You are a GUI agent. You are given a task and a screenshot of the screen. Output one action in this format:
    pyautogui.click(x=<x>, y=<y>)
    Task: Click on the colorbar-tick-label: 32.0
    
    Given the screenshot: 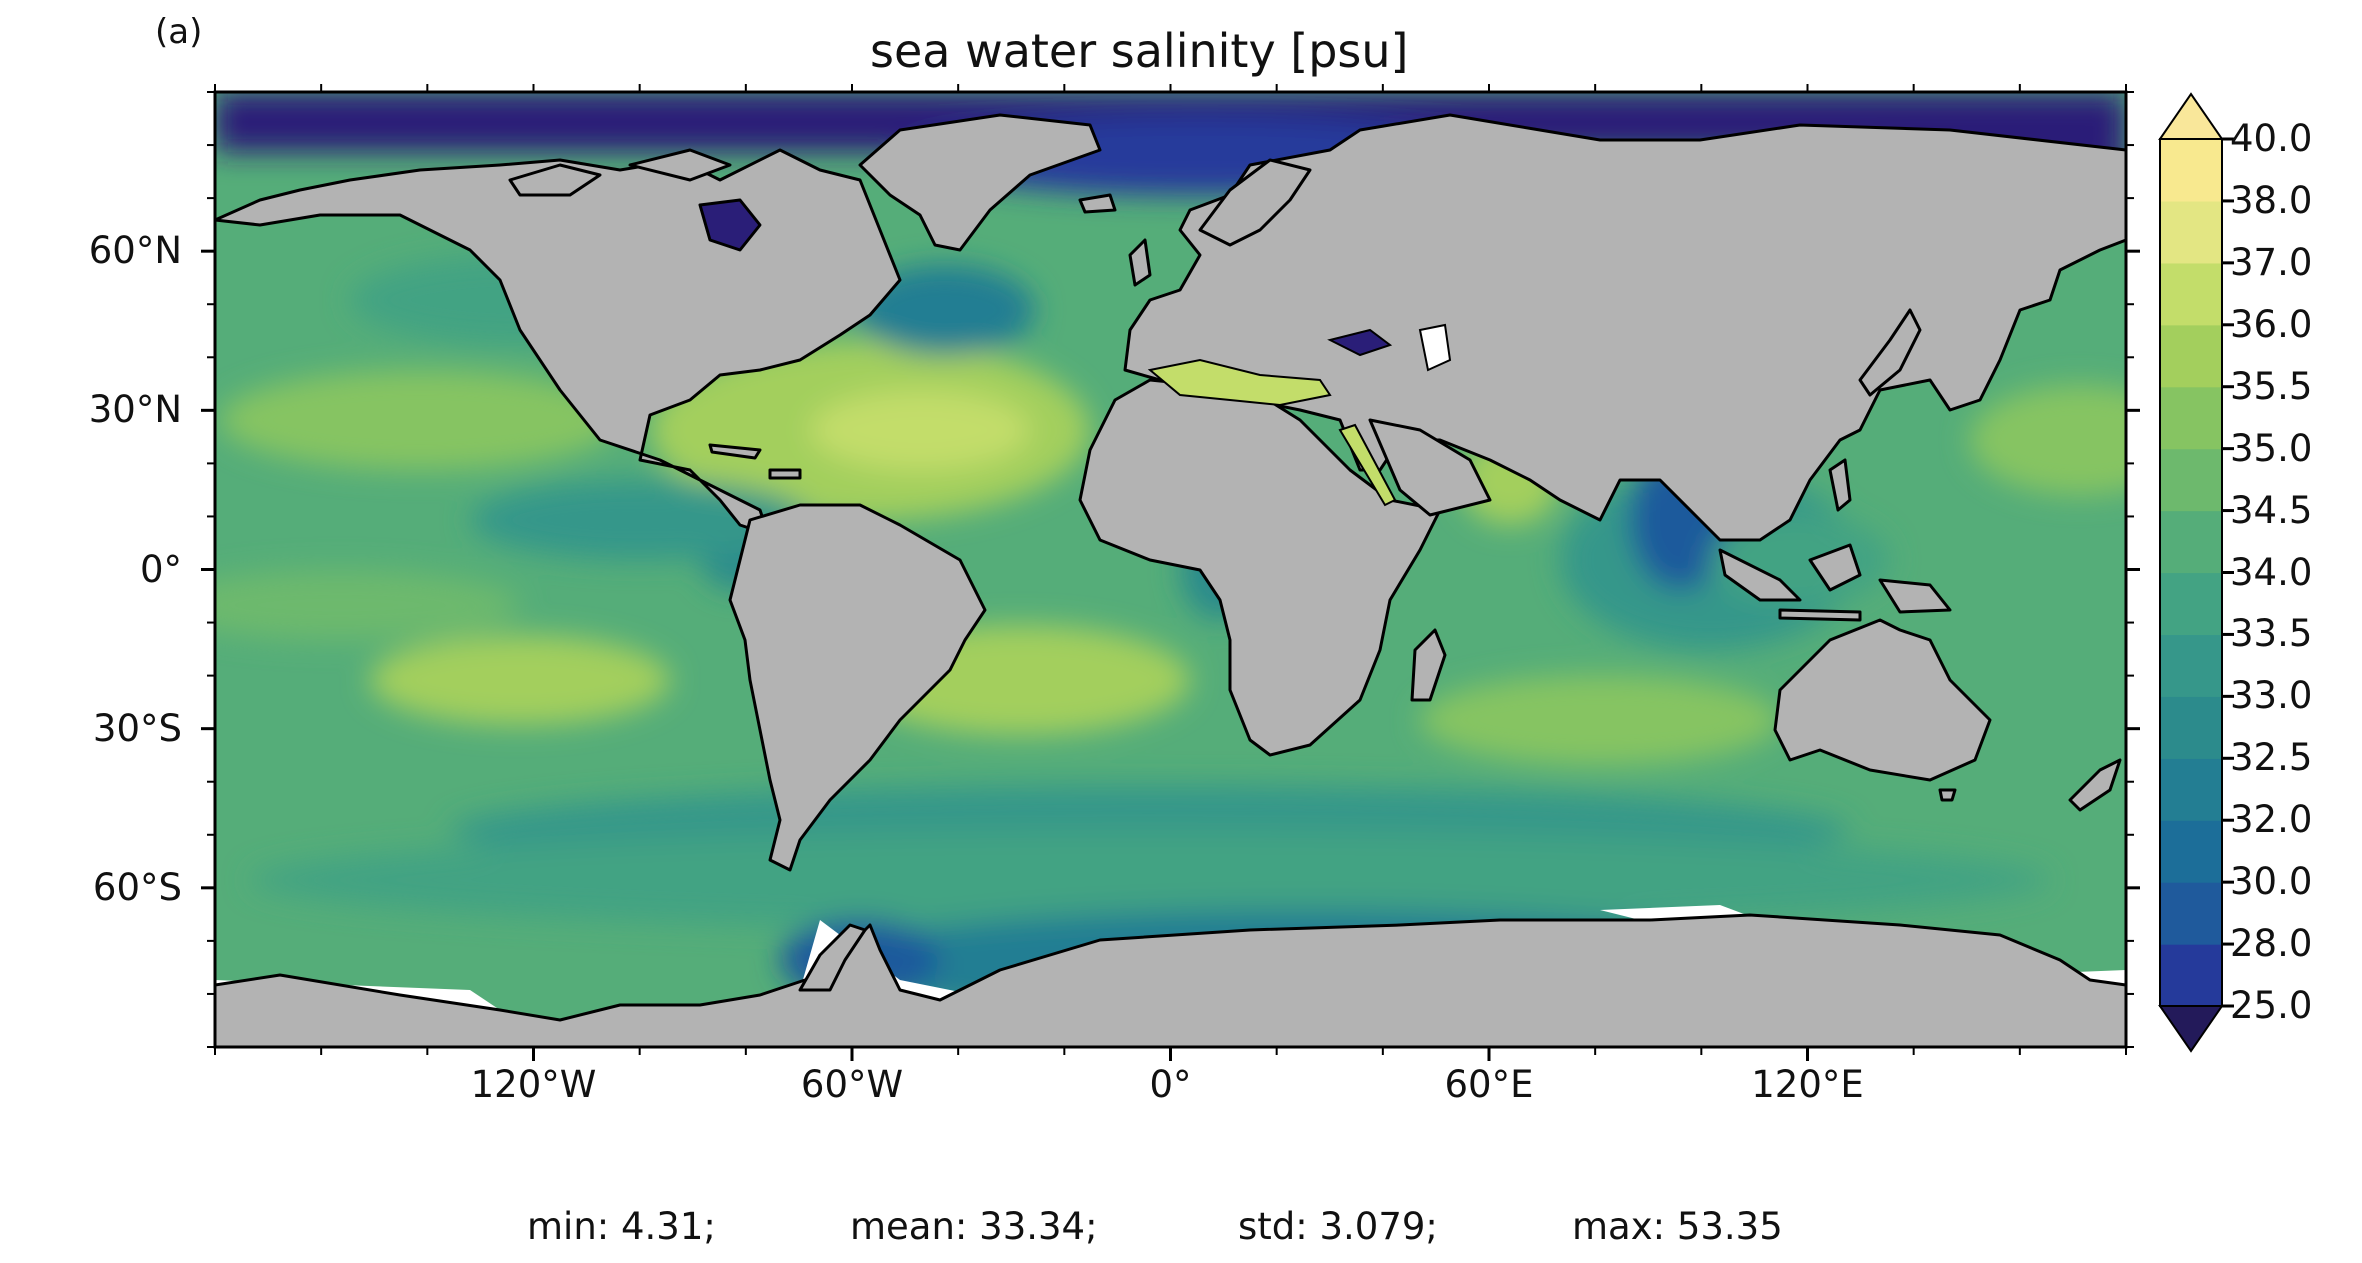 What is the action you would take?
    pyautogui.click(x=2271, y=820)
    